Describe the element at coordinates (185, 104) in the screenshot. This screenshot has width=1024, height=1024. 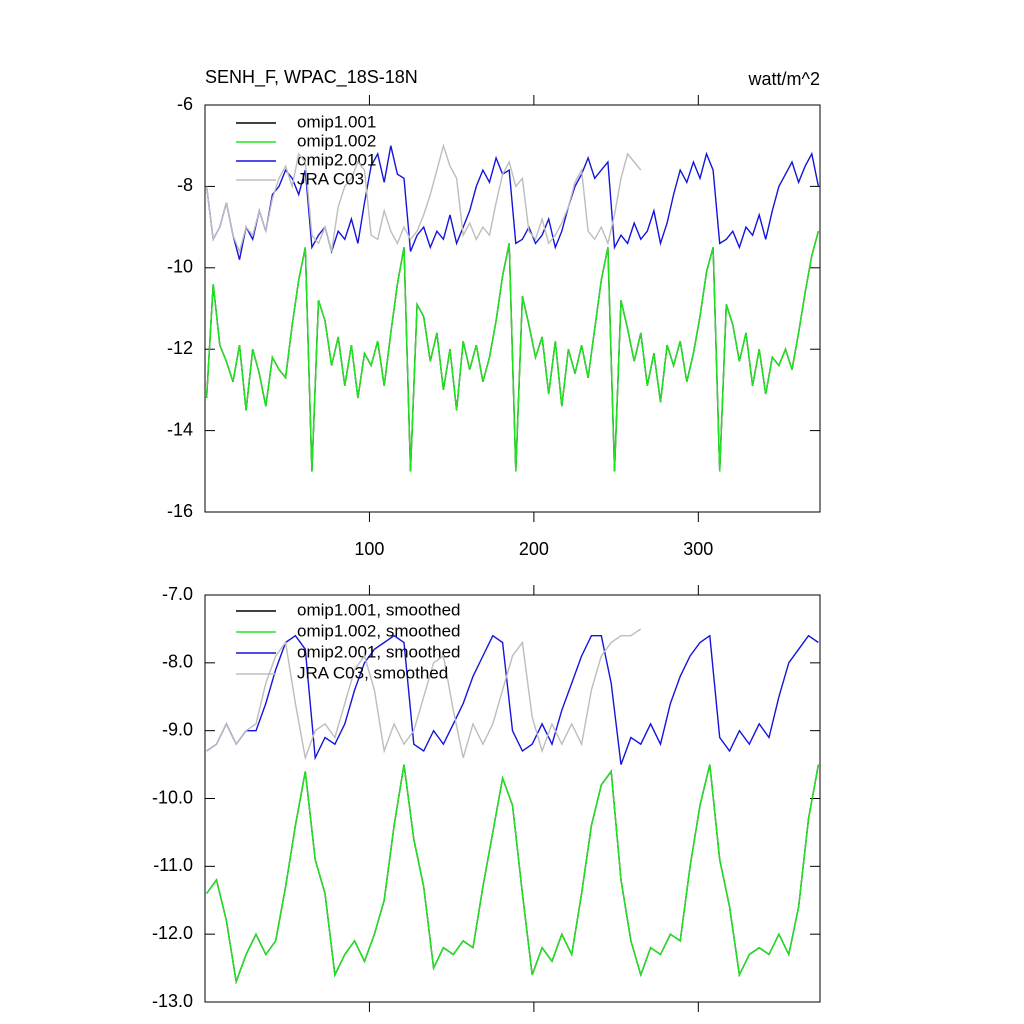
I see `y-tick-label: -6` at that location.